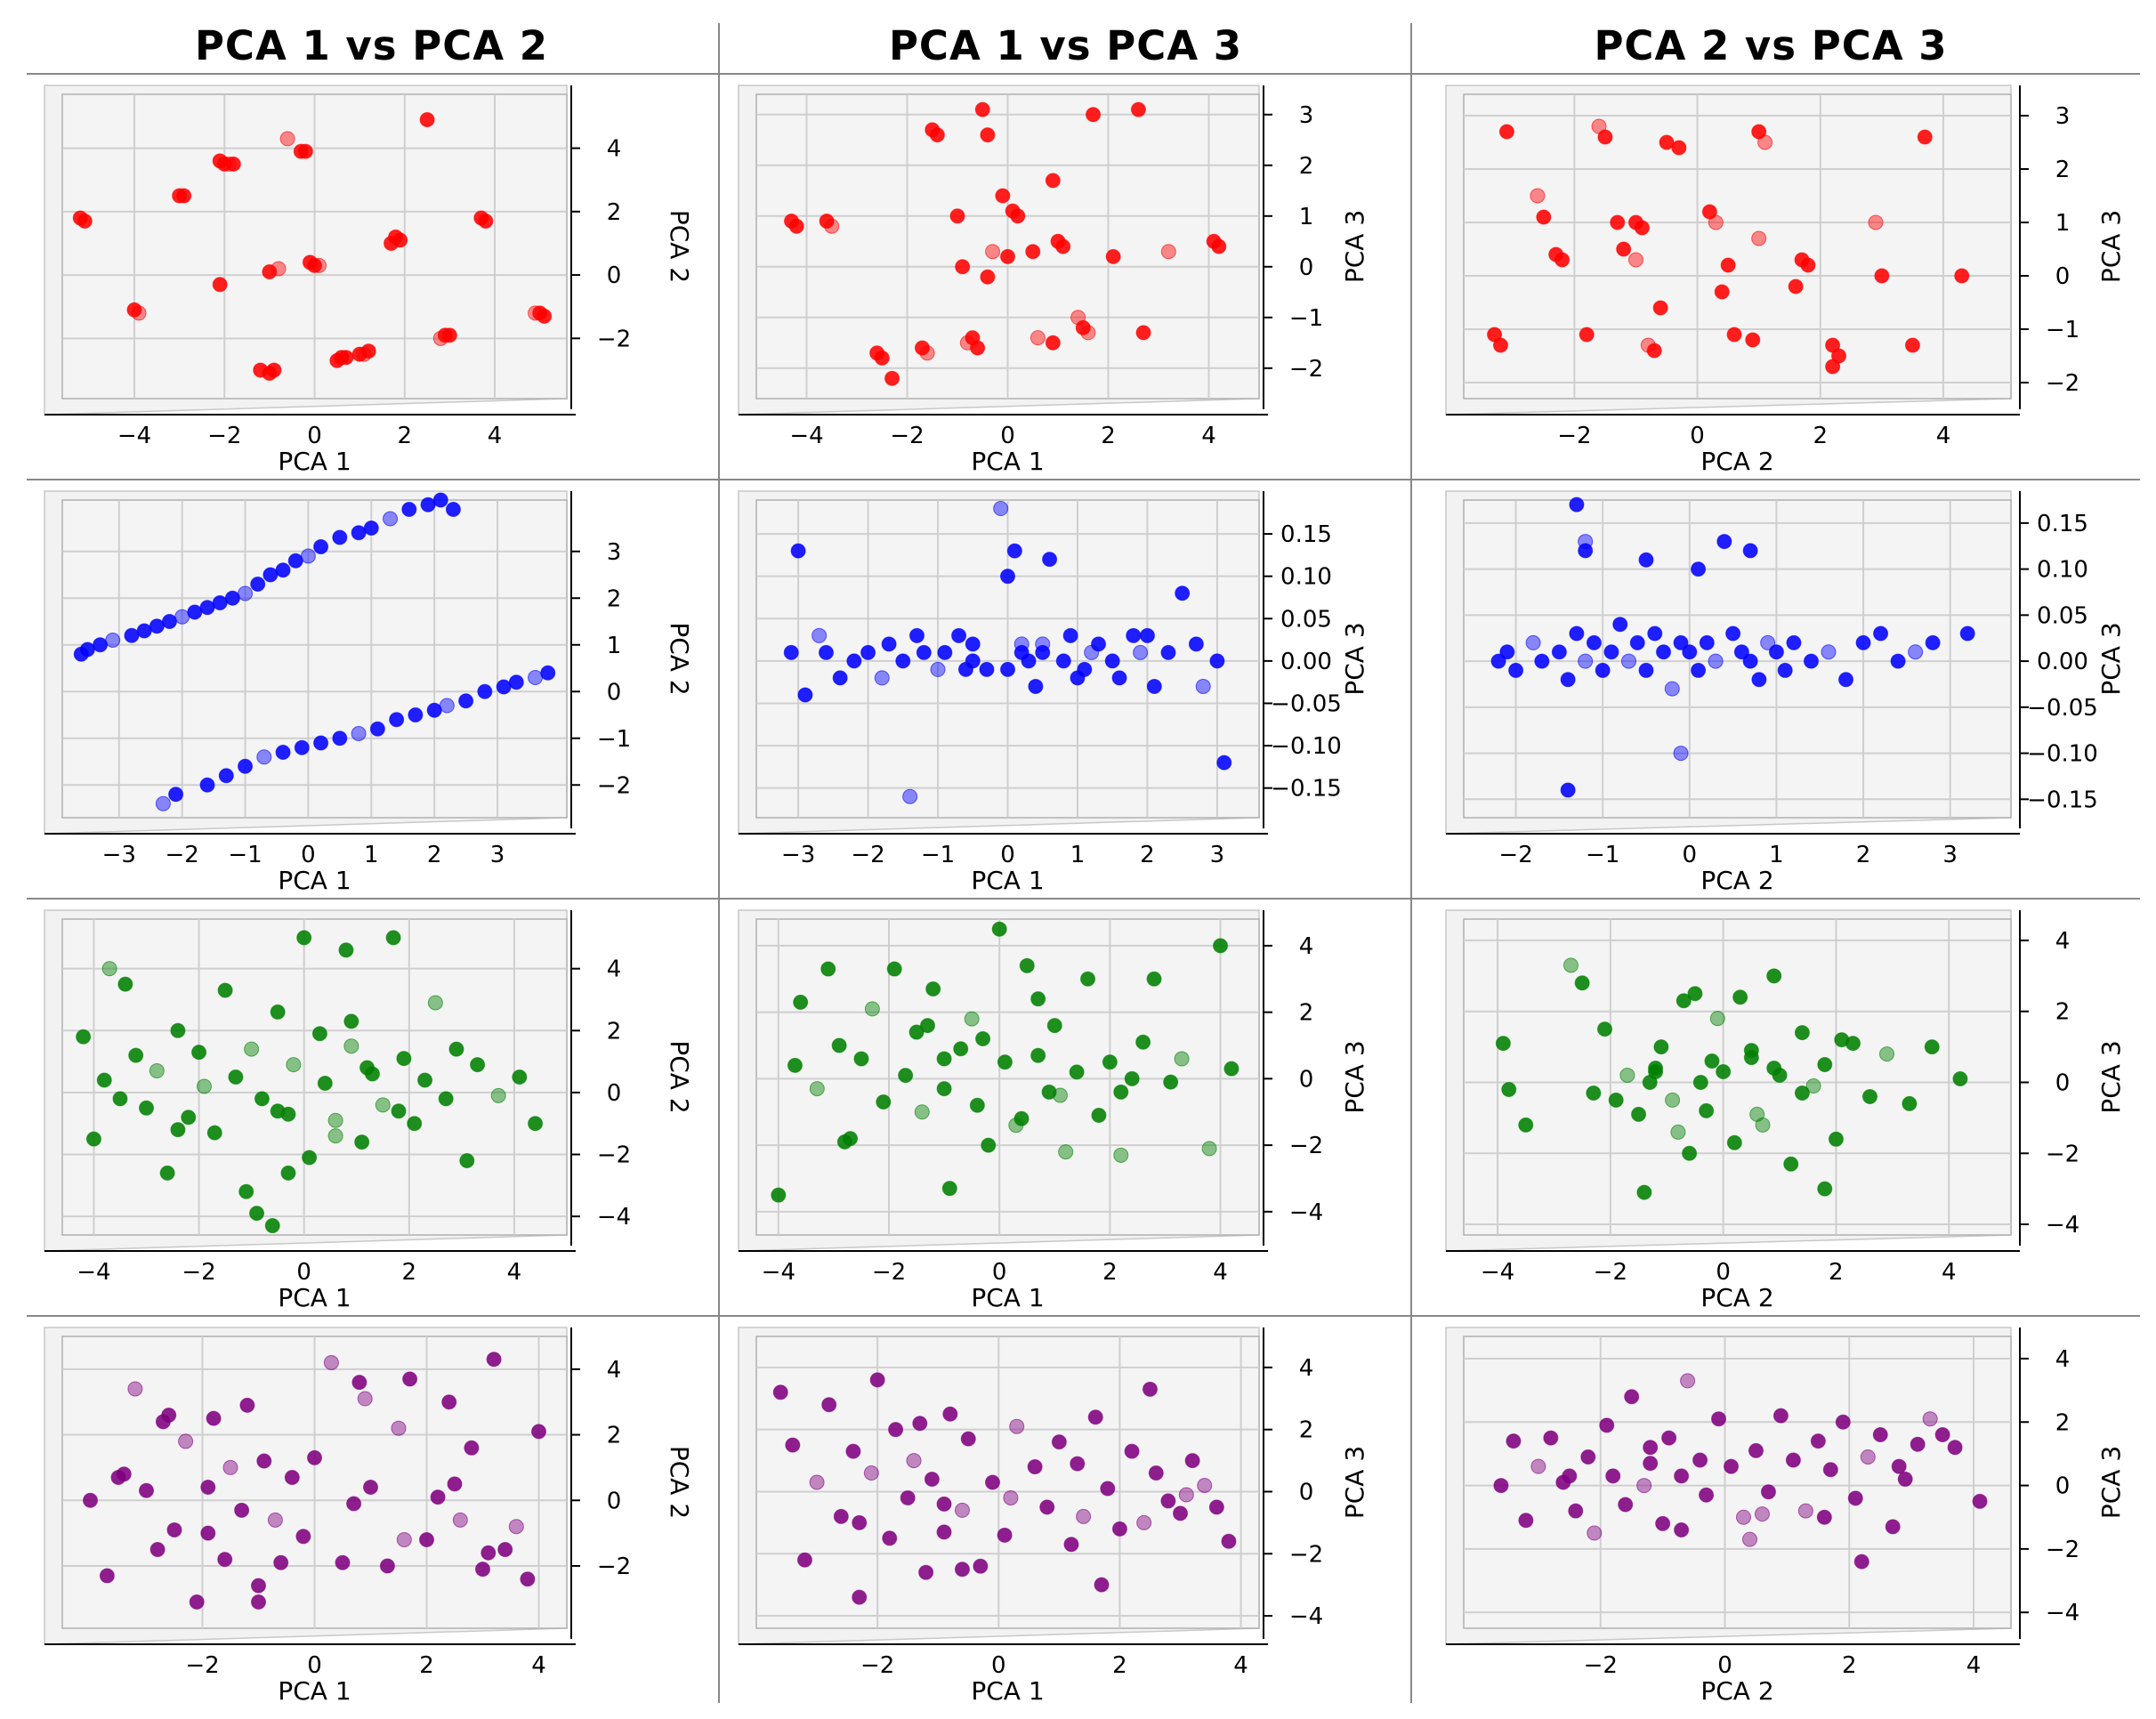  I want to click on y-tick-label: −4, so click(1306, 1212).